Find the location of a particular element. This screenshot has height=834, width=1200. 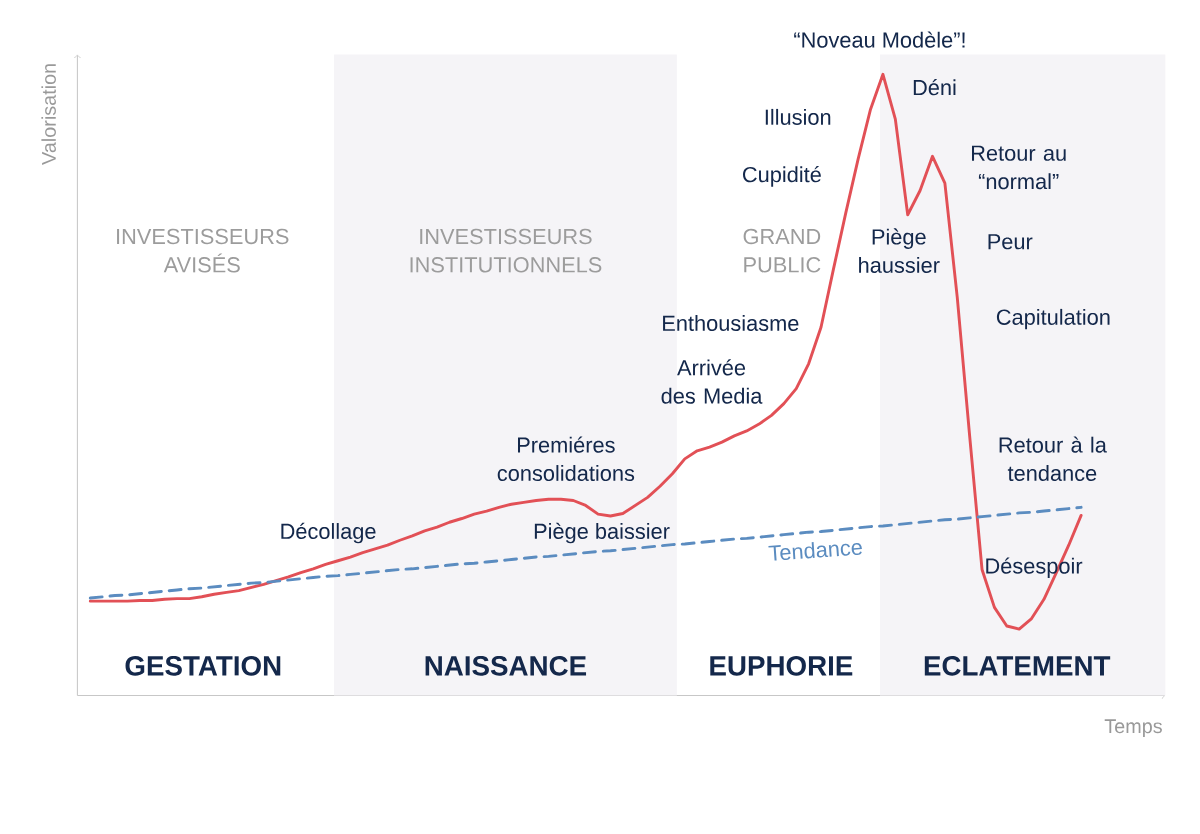

y-axis-title: Valorisation is located at coordinates (48, 114).